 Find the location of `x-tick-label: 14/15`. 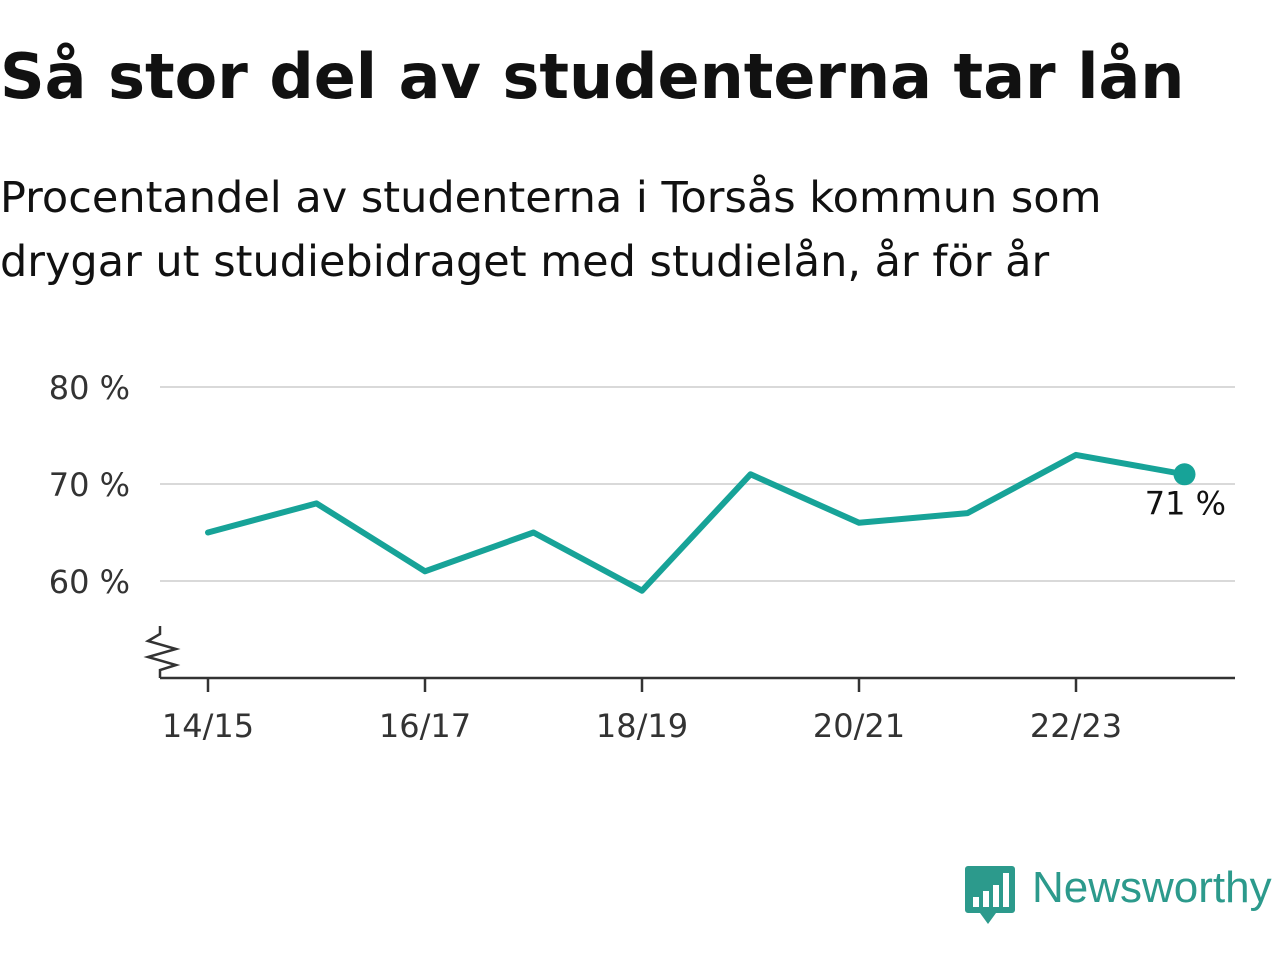

x-tick-label: 14/15 is located at coordinates (208, 726).